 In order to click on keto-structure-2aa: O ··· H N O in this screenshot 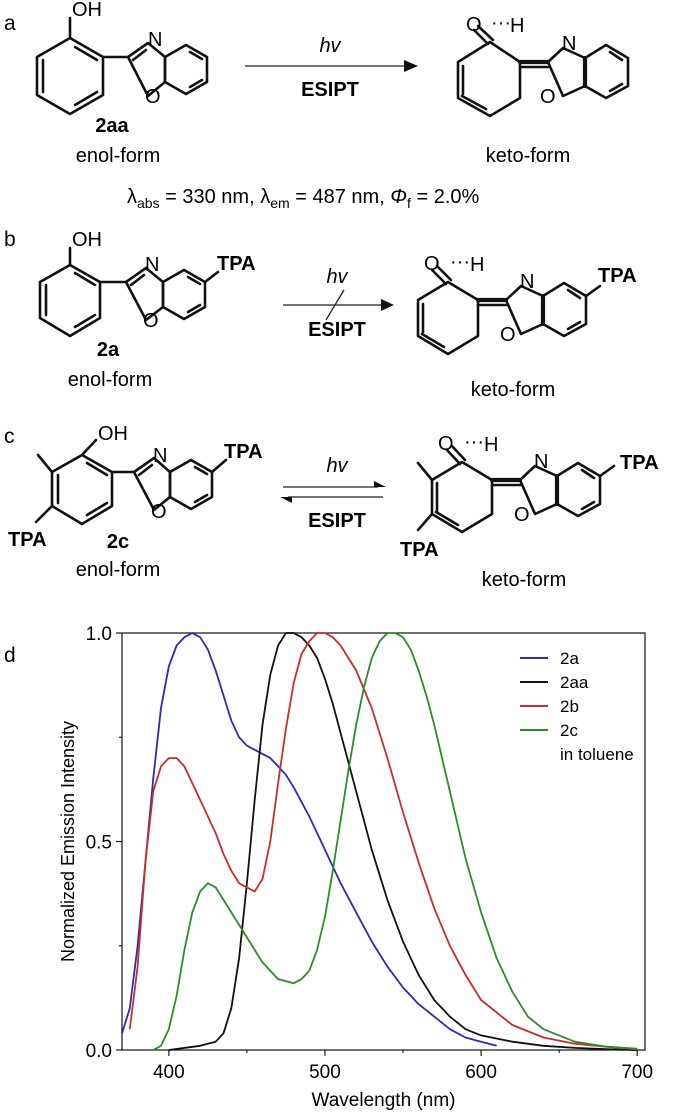, I will do `click(543, 65)`.